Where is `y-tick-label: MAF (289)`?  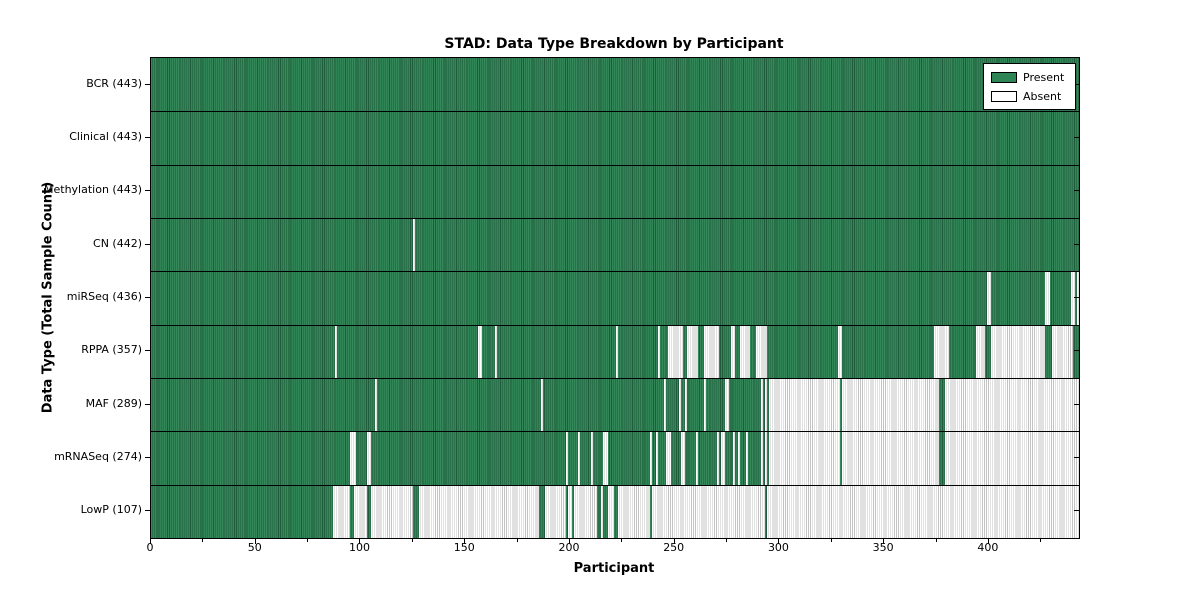
y-tick-label: MAF (289) is located at coordinates (113, 403).